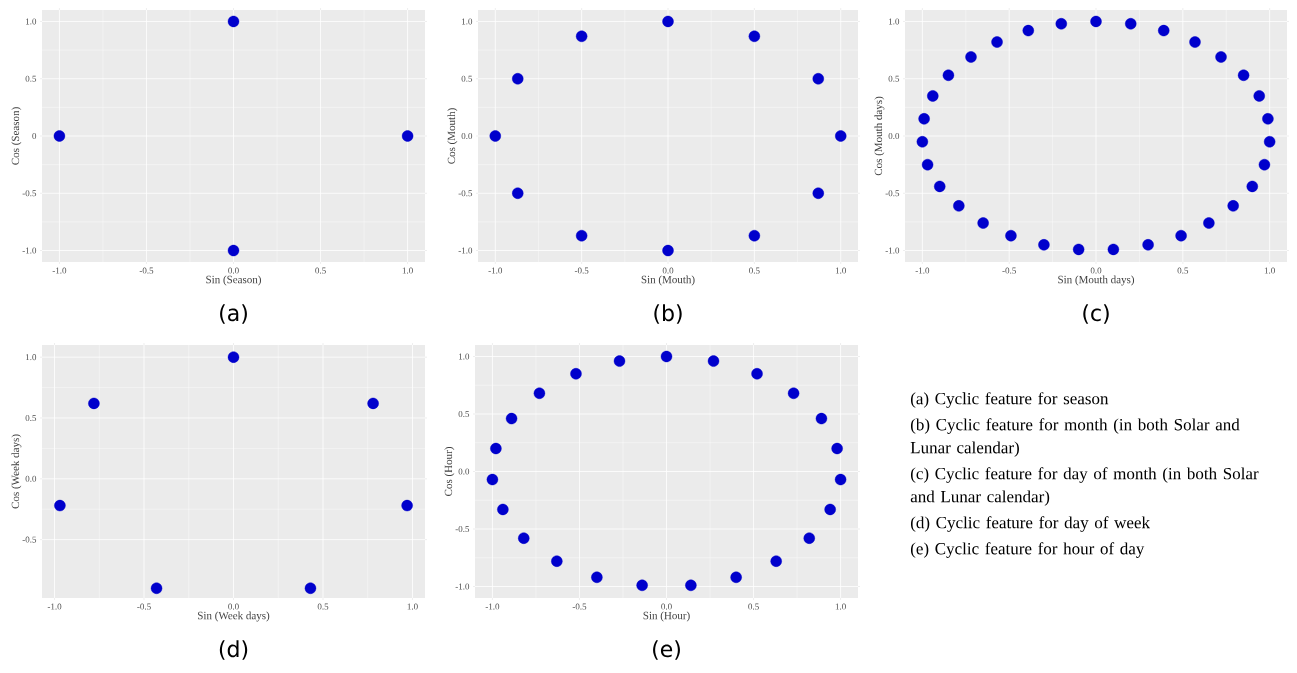  Describe the element at coordinates (234, 616) in the screenshot. I see `x-axis-title: Sin (Week days)` at that location.